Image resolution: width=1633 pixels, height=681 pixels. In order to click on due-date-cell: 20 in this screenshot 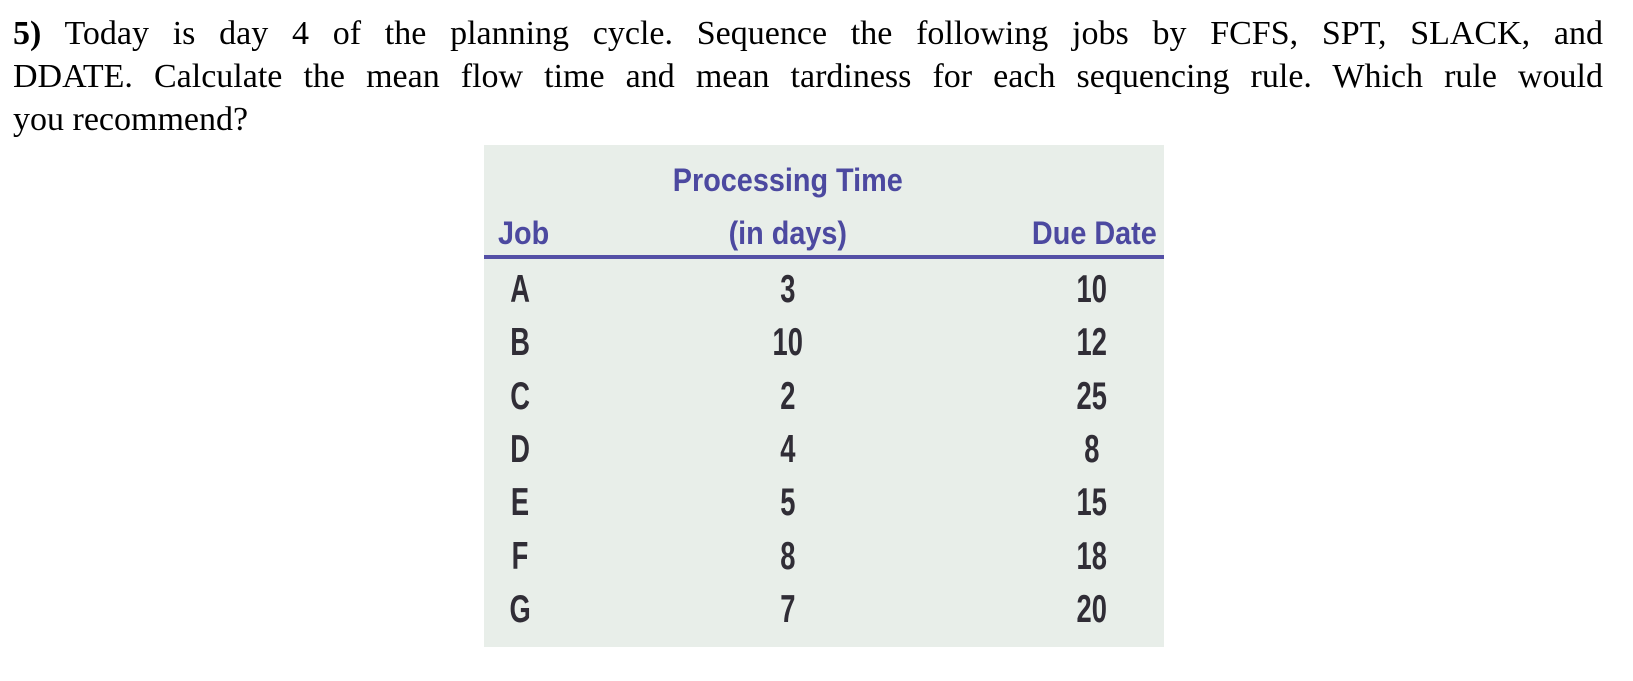, I will do `click(1092, 609)`.